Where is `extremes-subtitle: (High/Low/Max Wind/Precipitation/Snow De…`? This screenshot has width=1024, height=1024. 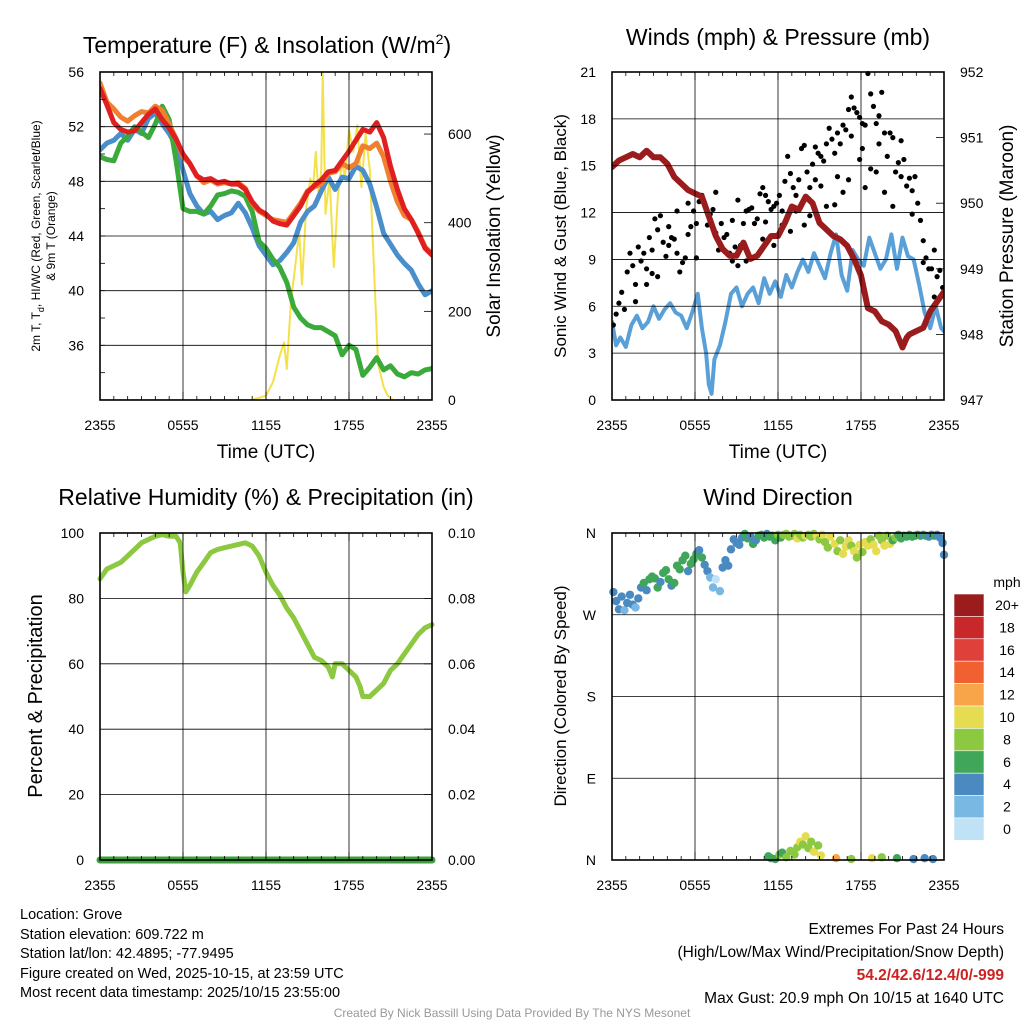
extremes-subtitle: (High/Low/Max Wind/Precipitation/Snow De… is located at coordinates (841, 952).